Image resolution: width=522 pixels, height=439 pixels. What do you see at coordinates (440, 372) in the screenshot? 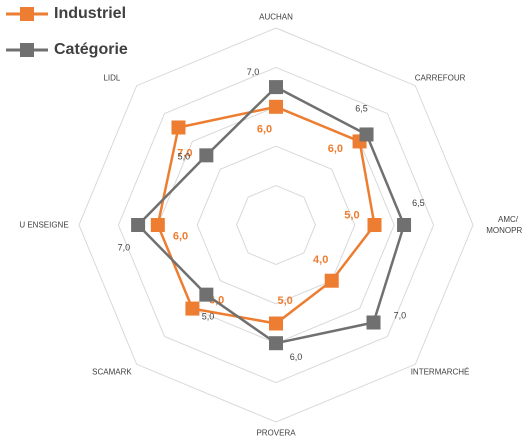
I see `category-label: INTERMARCHÉ` at bounding box center [440, 372].